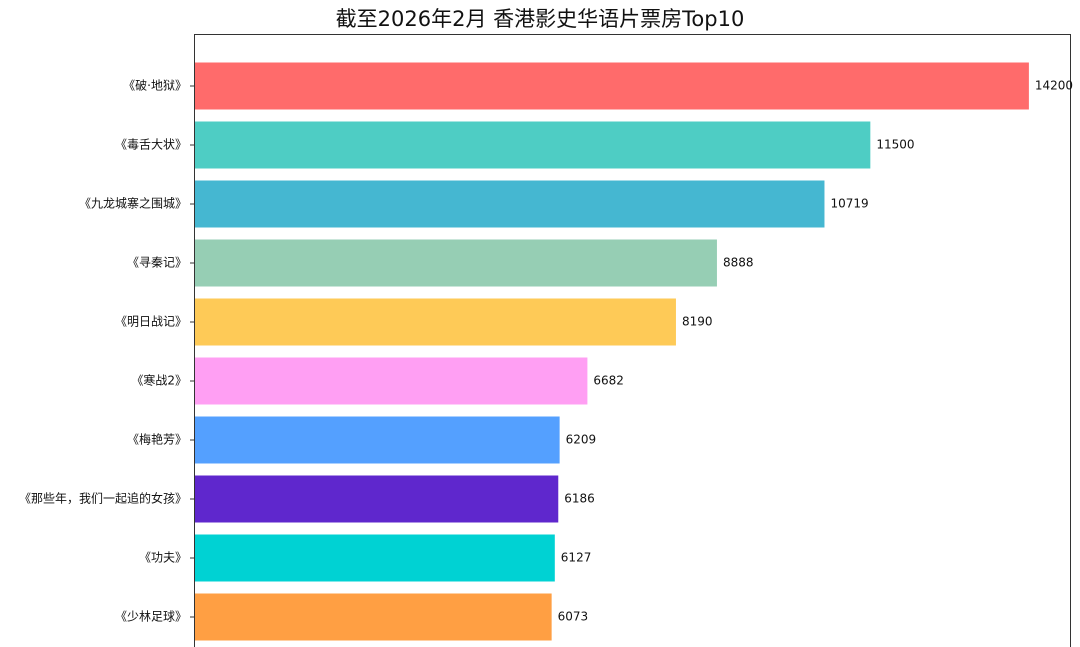  I want to click on bar-value-label: 6186, so click(579, 499).